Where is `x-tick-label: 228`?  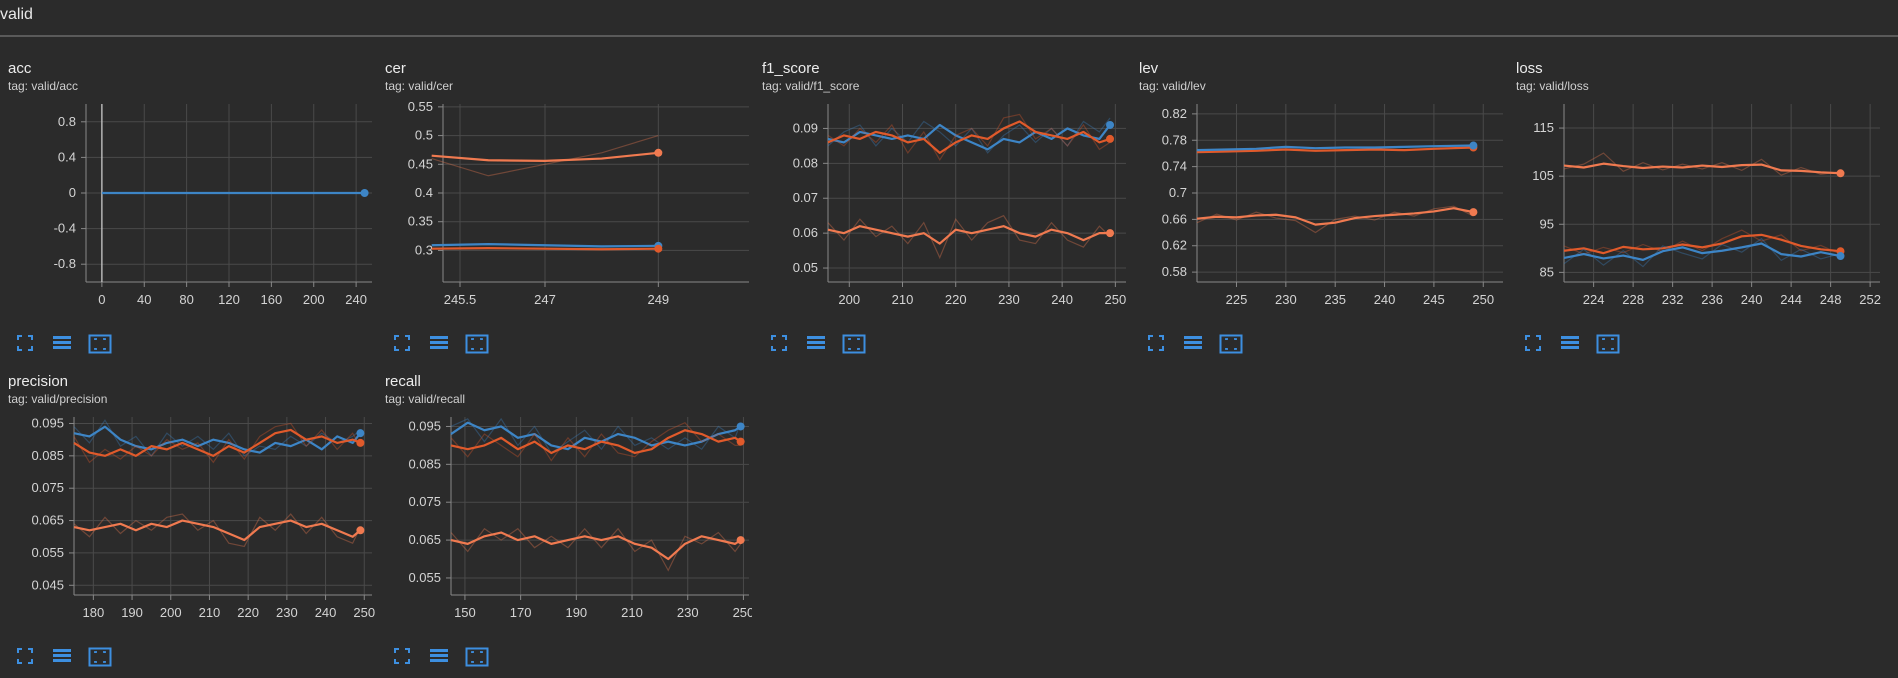
x-tick-label: 228 is located at coordinates (1633, 299).